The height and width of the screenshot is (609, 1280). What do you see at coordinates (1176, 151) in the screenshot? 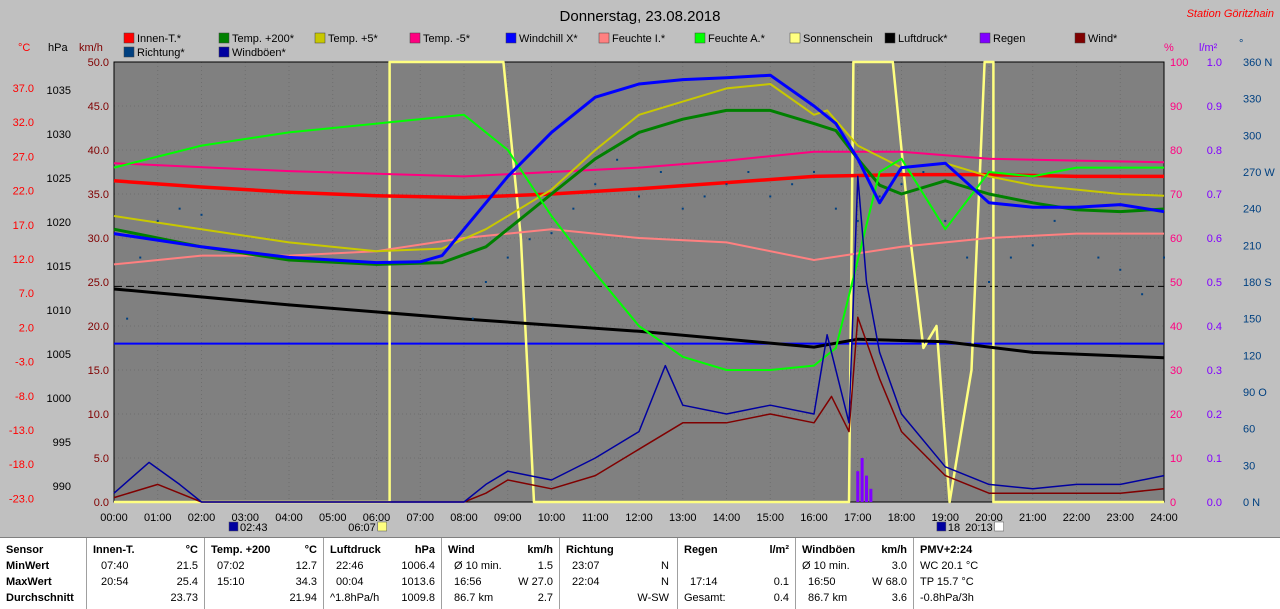
I see `humidity-tick-label: 80` at bounding box center [1176, 151].